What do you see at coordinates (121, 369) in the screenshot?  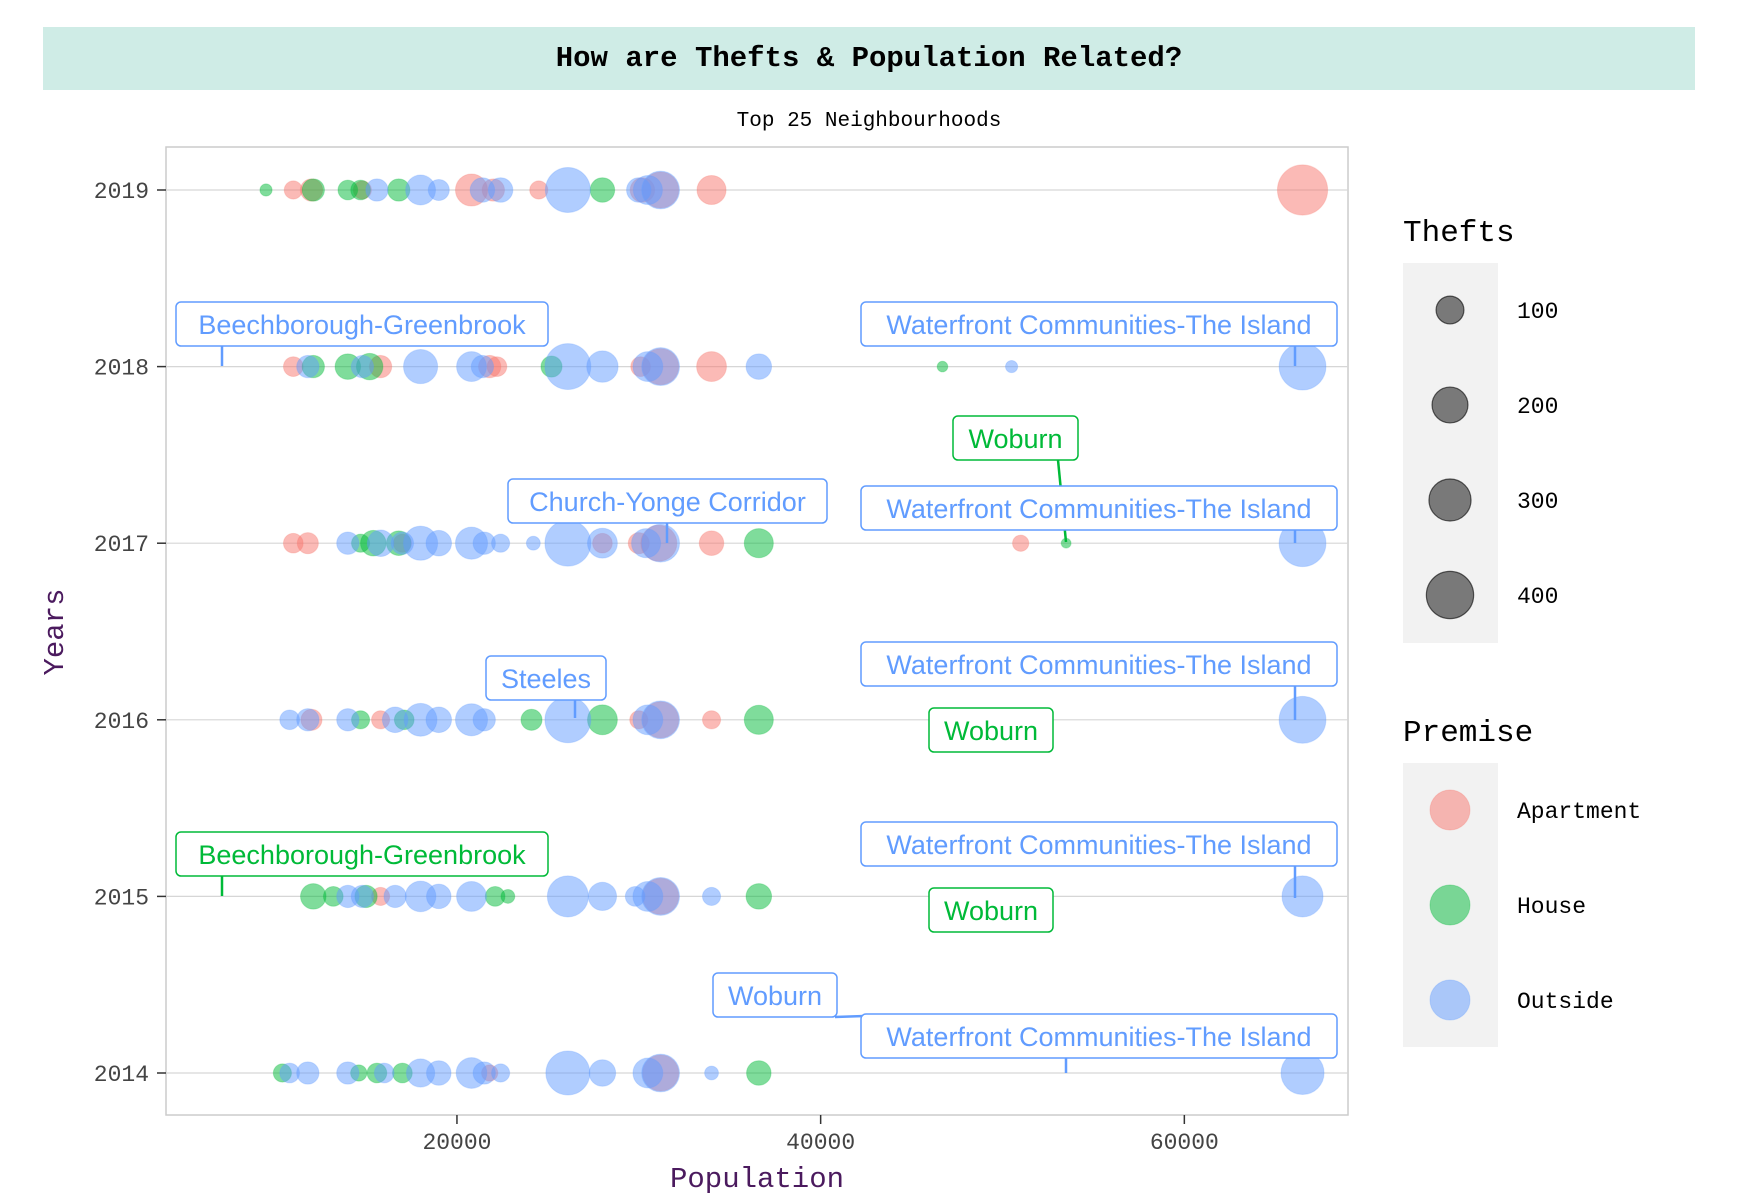 I see `y-tick-label: 2018` at bounding box center [121, 369].